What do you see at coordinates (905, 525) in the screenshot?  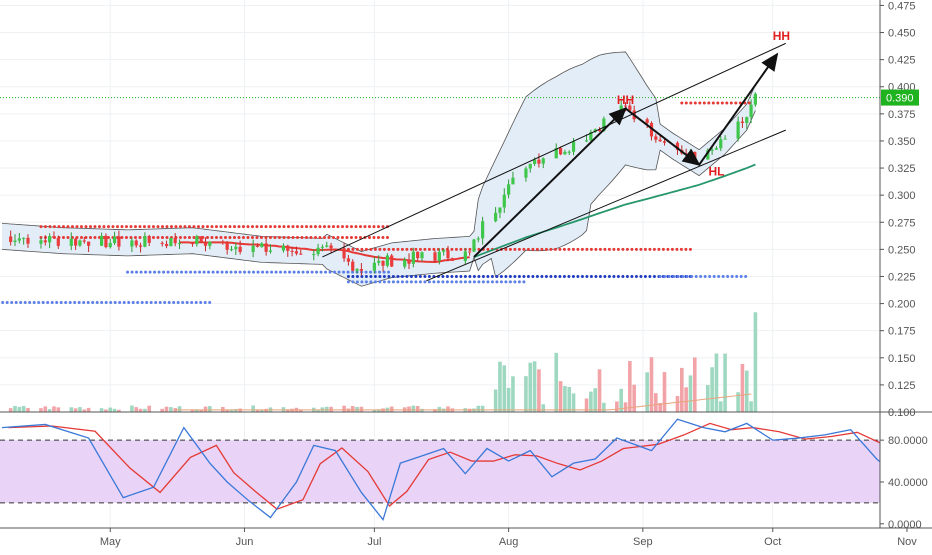 I see `stochastic-tick-label: 0.0000` at bounding box center [905, 525].